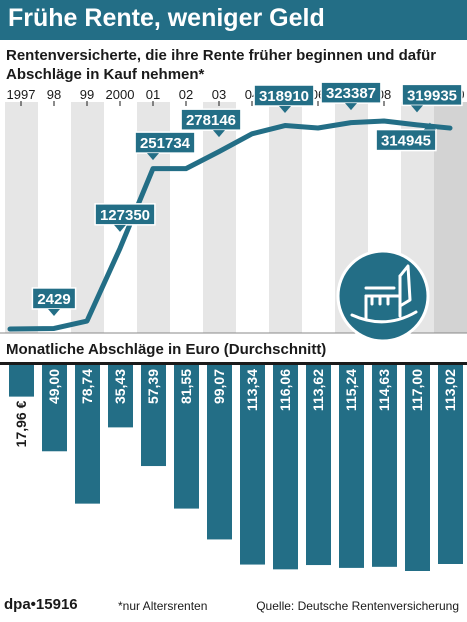 The image size is (467, 622). What do you see at coordinates (357, 606) in the screenshot?
I see `source-note: Quelle: Deutsche Rentenversicherung` at bounding box center [357, 606].